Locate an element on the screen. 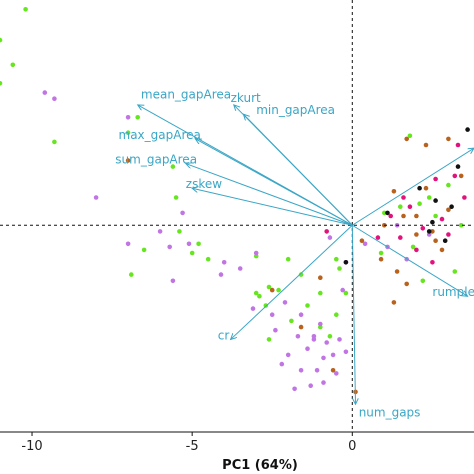  loading-arrow-sum-gapArea is located at coordinates (269, 195).